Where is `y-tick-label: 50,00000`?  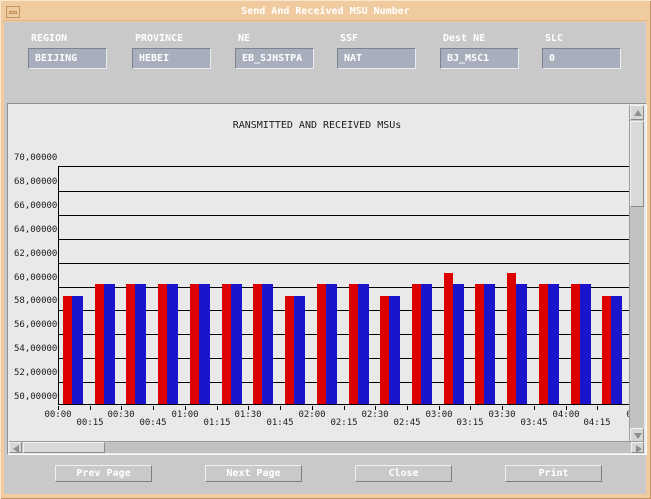 y-tick-label: 50,00000 is located at coordinates (36, 397).